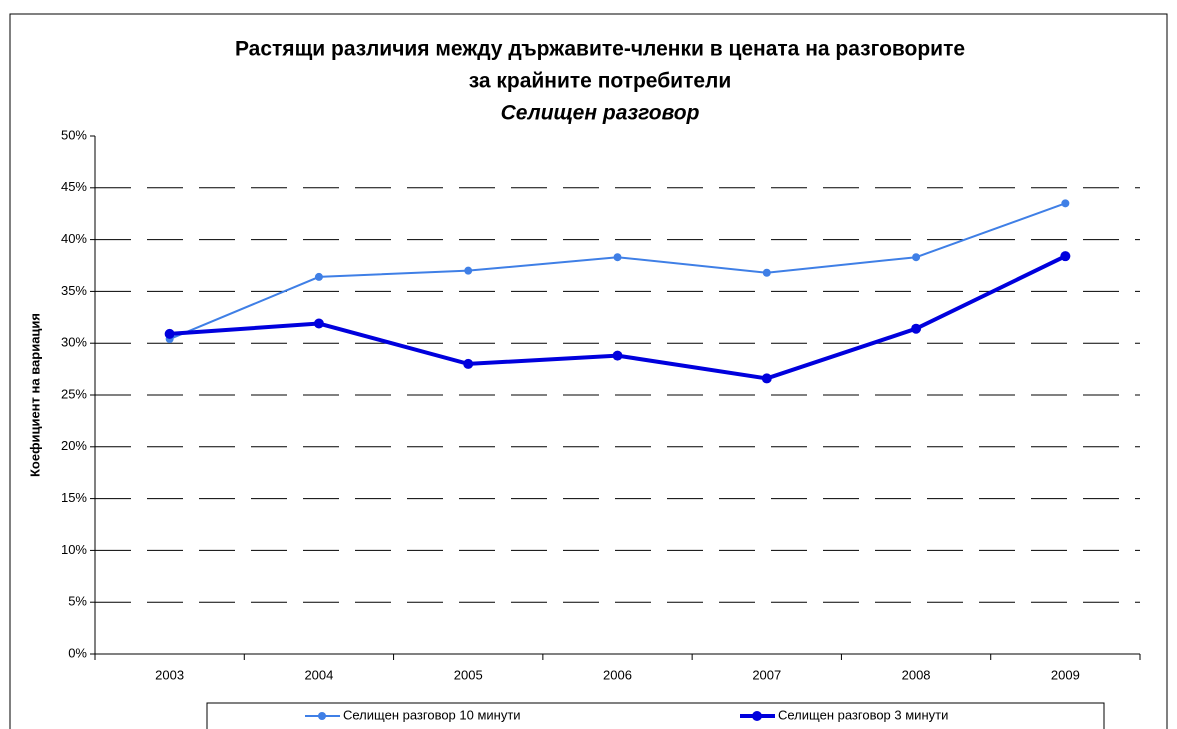  What do you see at coordinates (318, 674) in the screenshot?
I see `x-tick-label: 2004` at bounding box center [318, 674].